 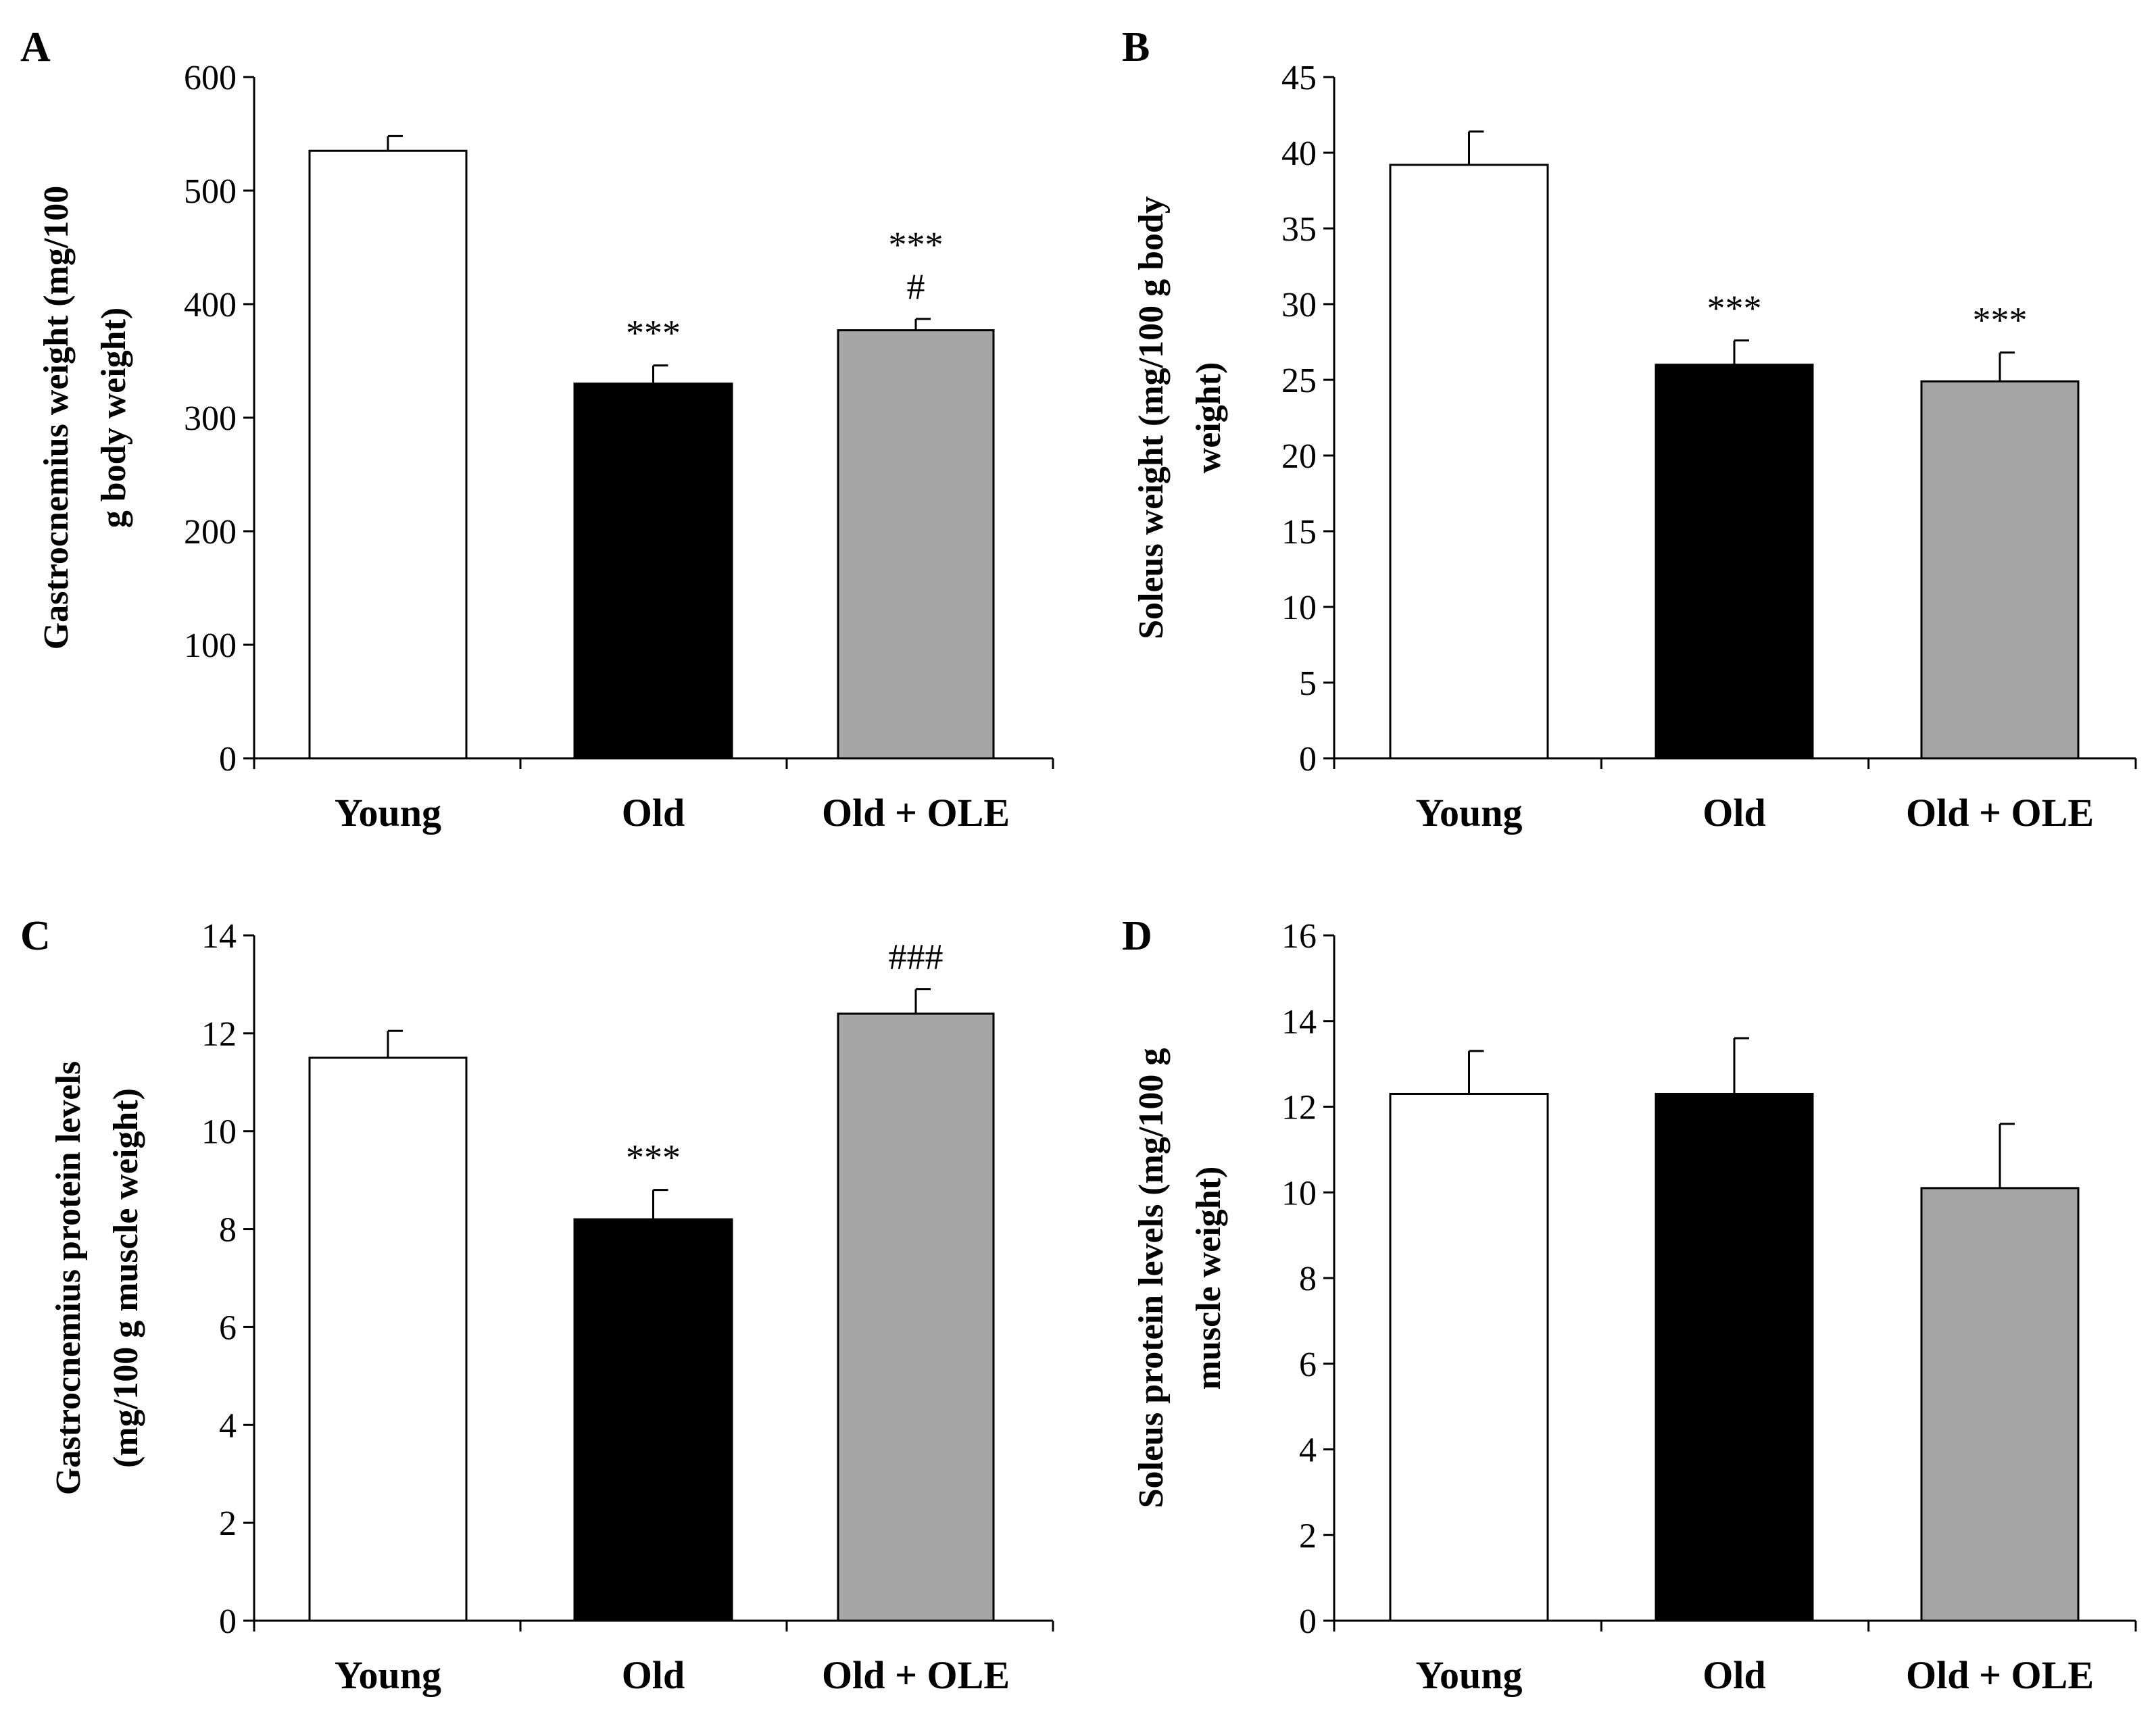 What do you see at coordinates (1299, 305) in the screenshot?
I see `y-tick-label: 30` at bounding box center [1299, 305].